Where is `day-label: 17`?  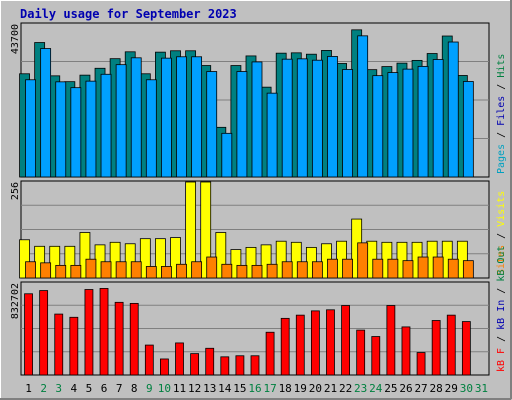
day-label: 17 is located at coordinates (269, 388).